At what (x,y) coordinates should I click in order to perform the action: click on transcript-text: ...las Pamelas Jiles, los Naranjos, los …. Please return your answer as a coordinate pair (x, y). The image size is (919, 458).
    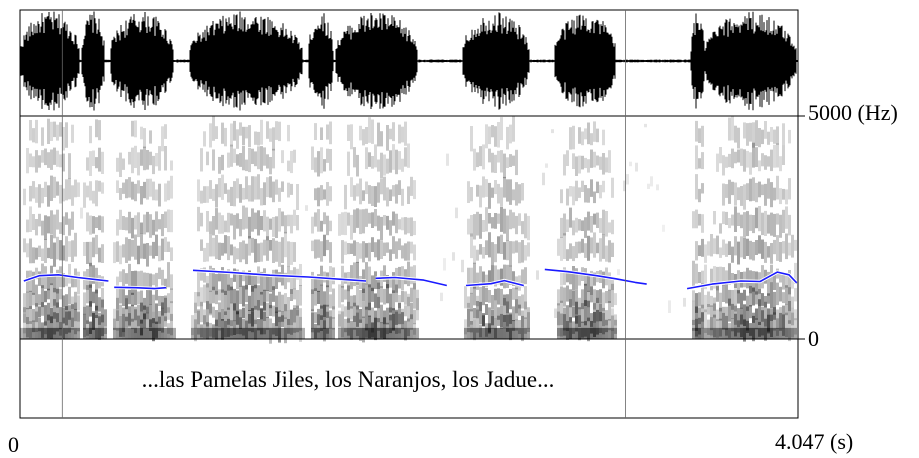
    Looking at the image, I should click on (348, 379).